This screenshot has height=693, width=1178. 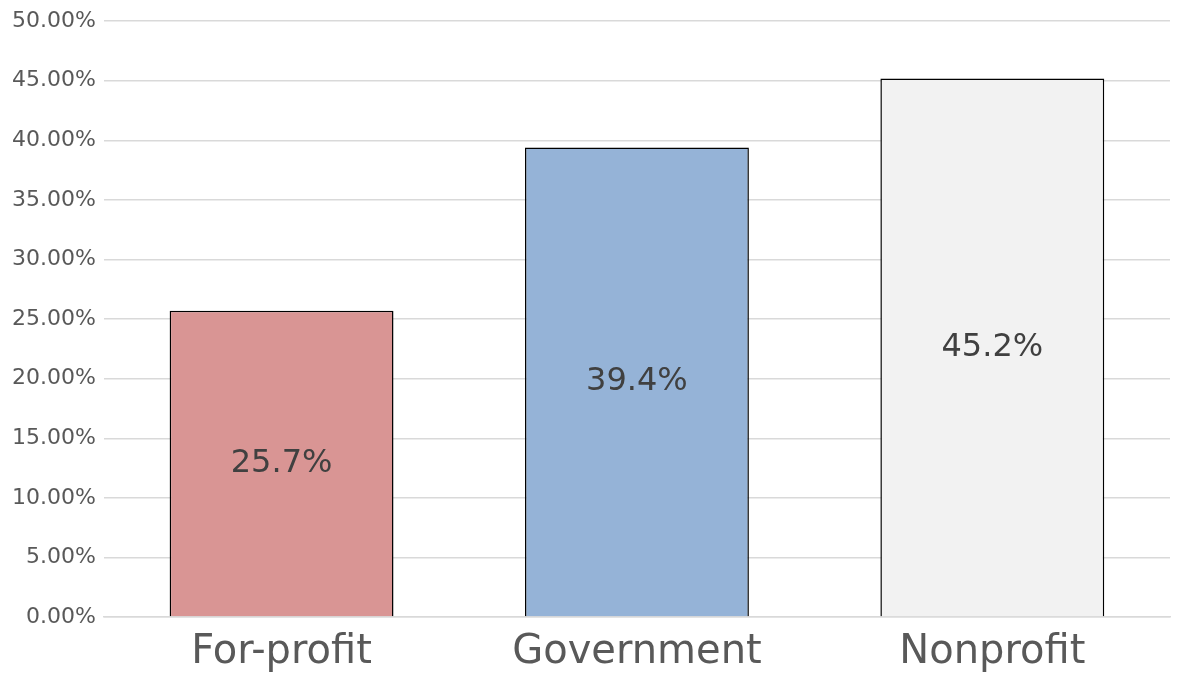 I want to click on y-tick-label: 0.00%, so click(x=61, y=615).